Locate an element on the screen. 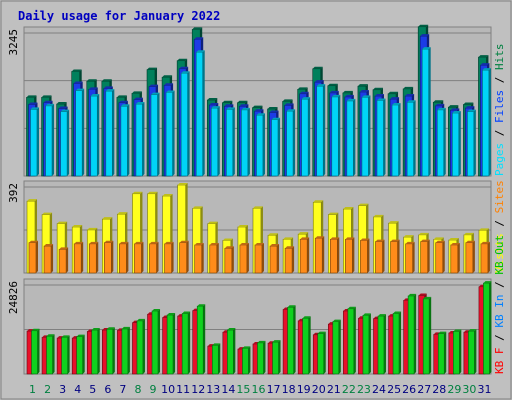 The image size is (512, 400). legend-item: Visits is located at coordinates (499, 253).